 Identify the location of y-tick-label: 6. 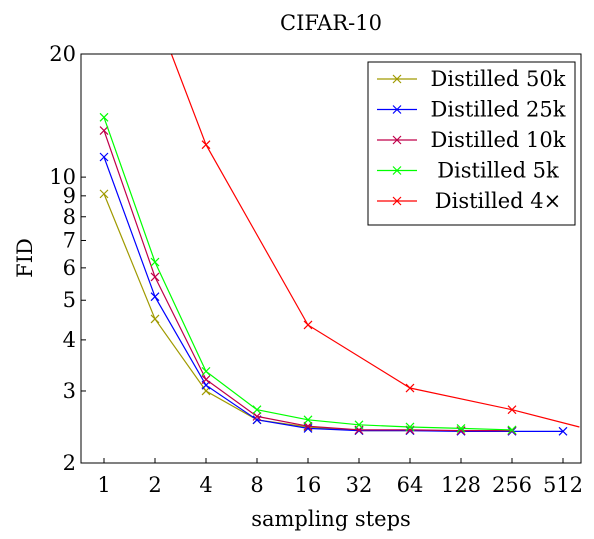
(69, 268).